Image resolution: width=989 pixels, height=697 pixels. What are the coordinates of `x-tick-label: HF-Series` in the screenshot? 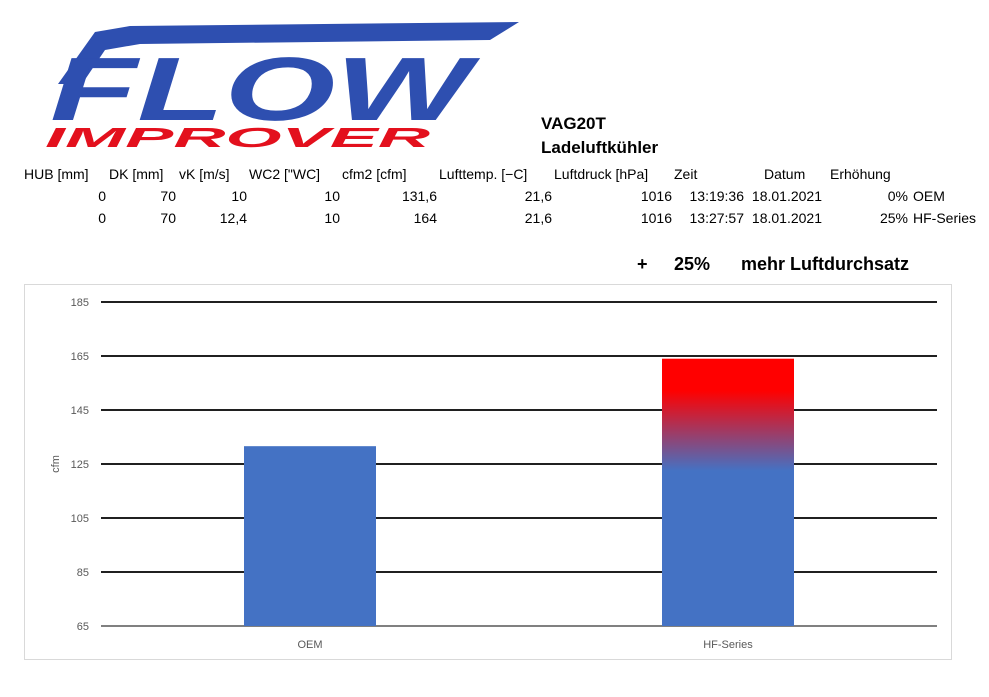 It's located at (728, 645).